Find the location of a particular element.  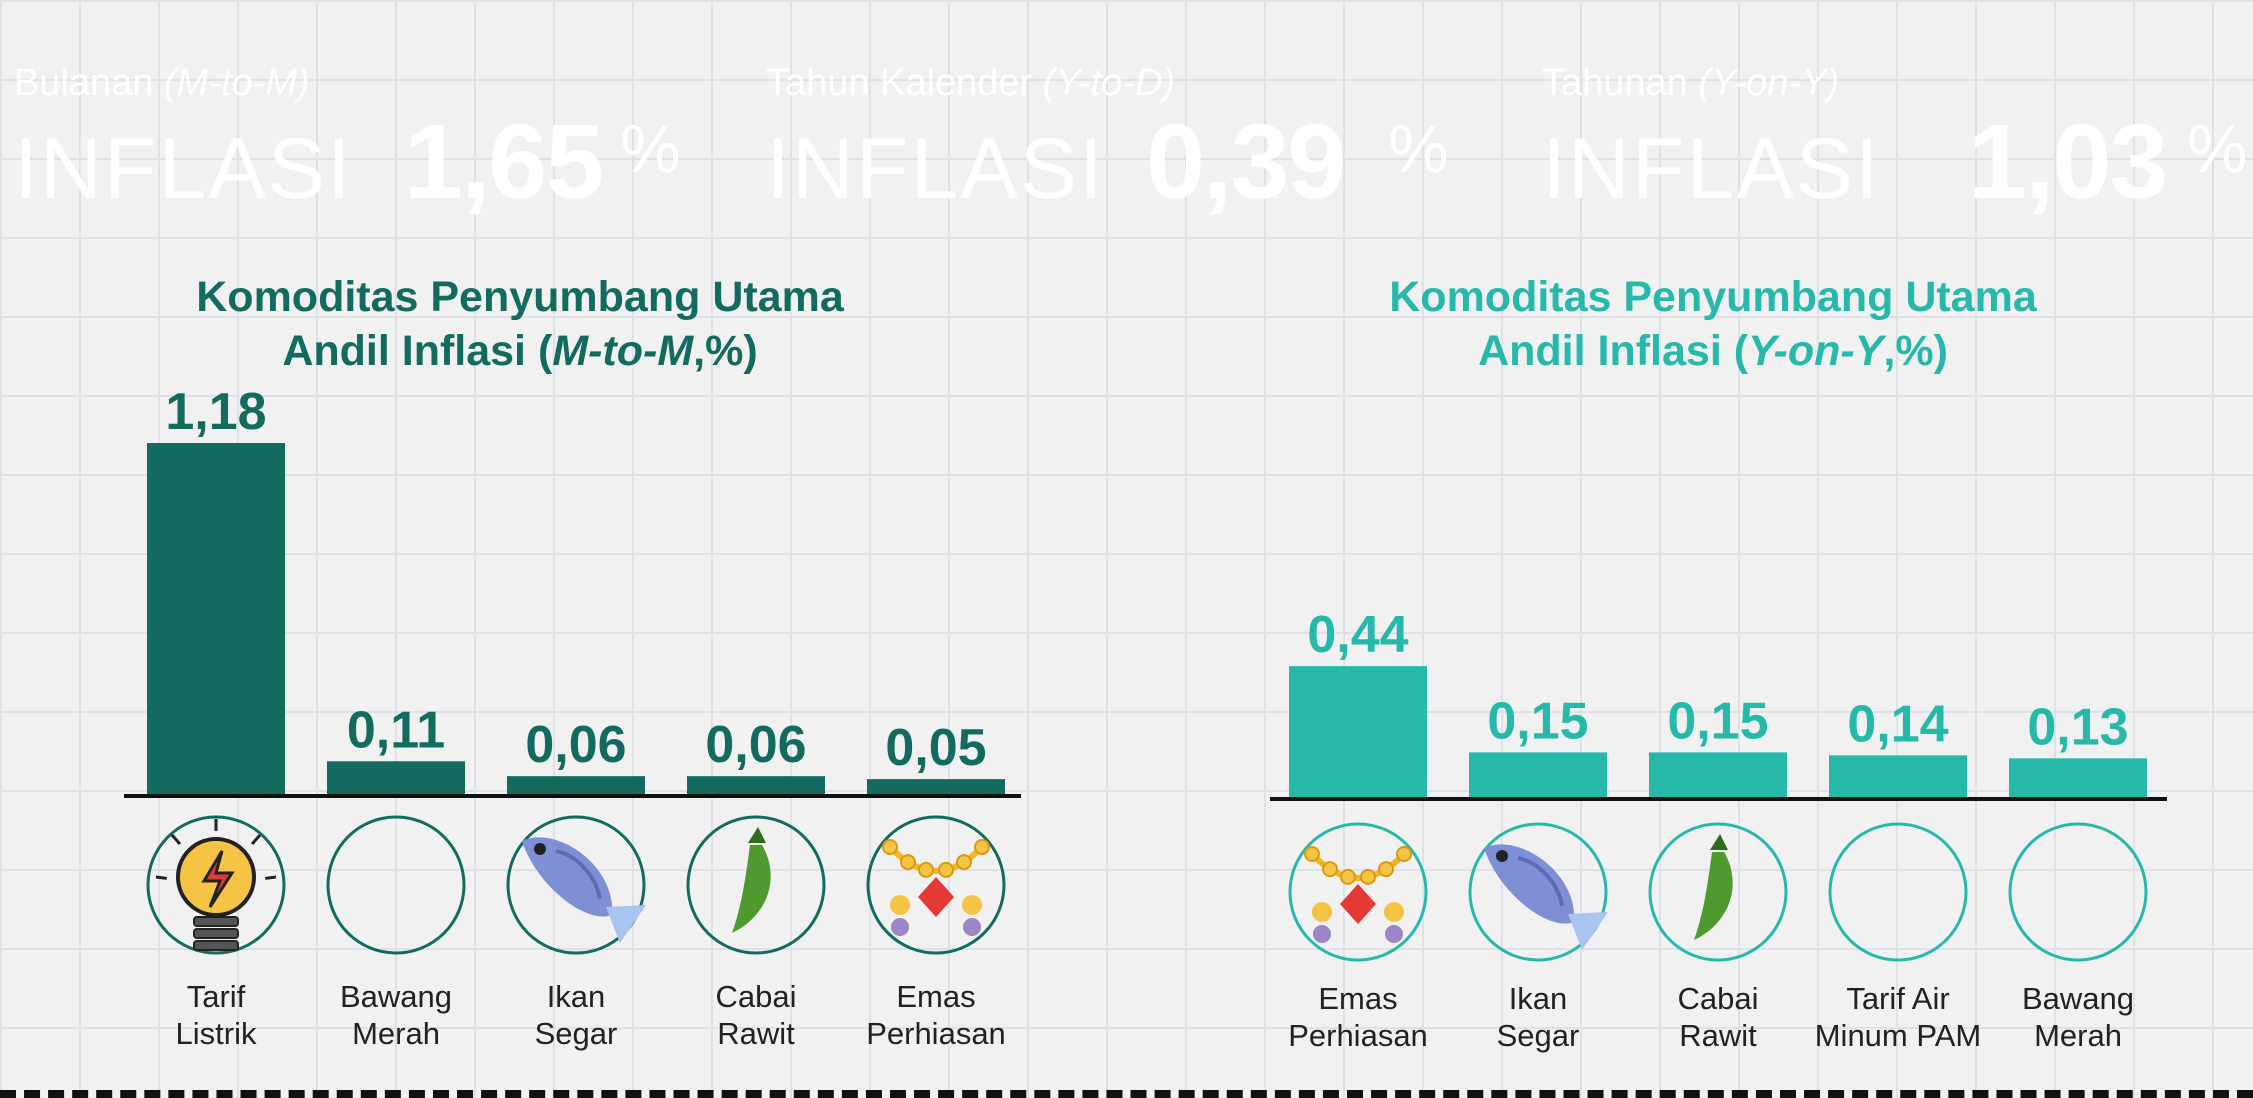

category-label-line: Bawang is located at coordinates (396, 996).